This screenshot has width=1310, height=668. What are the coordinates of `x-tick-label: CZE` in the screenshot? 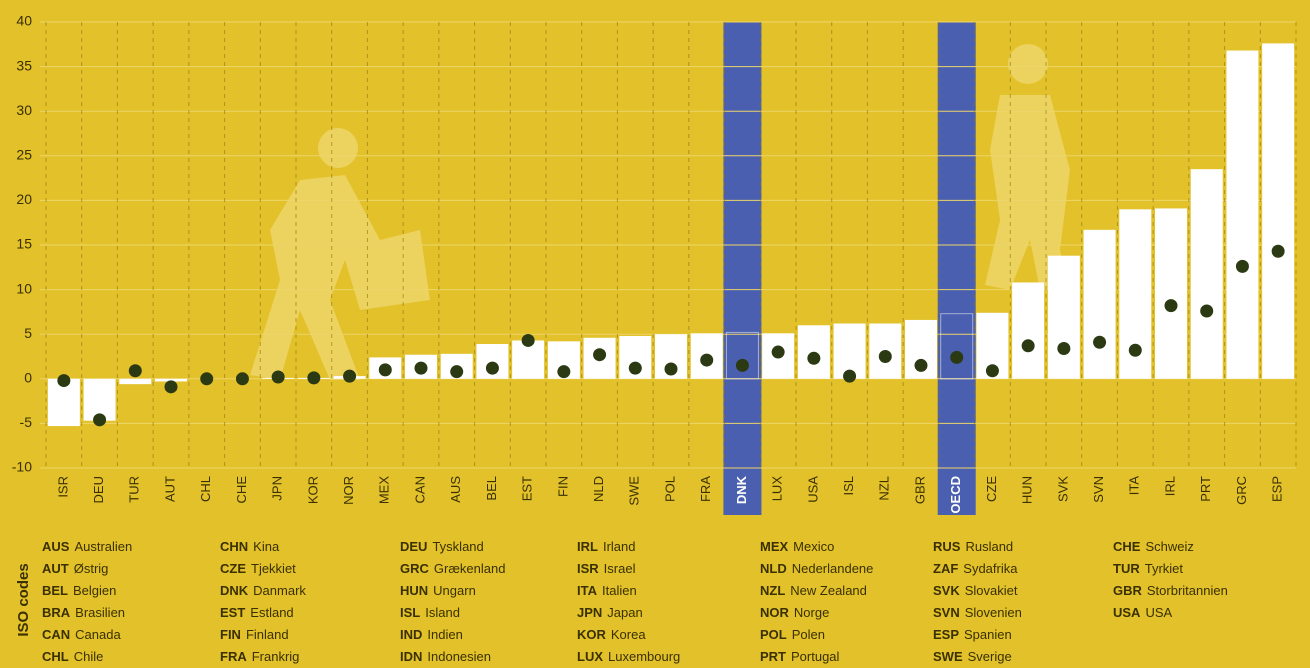 It's located at (991, 489).